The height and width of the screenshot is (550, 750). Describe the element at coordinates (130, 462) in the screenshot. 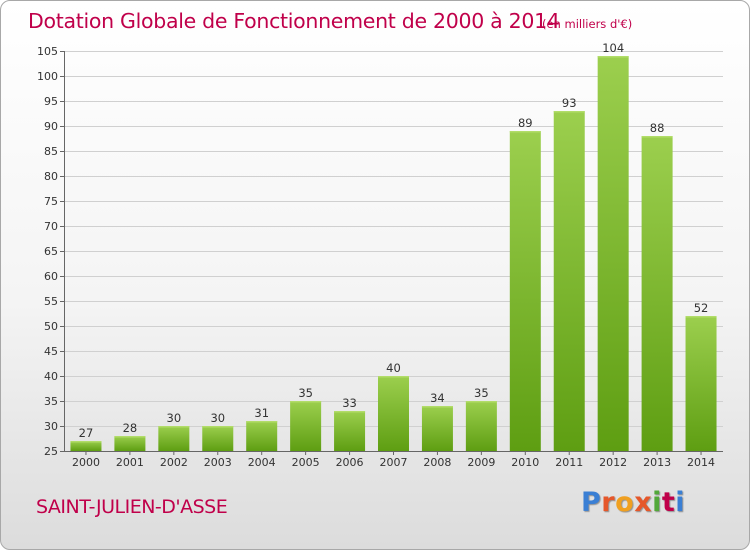

I see `x-tick-label: 2001` at that location.